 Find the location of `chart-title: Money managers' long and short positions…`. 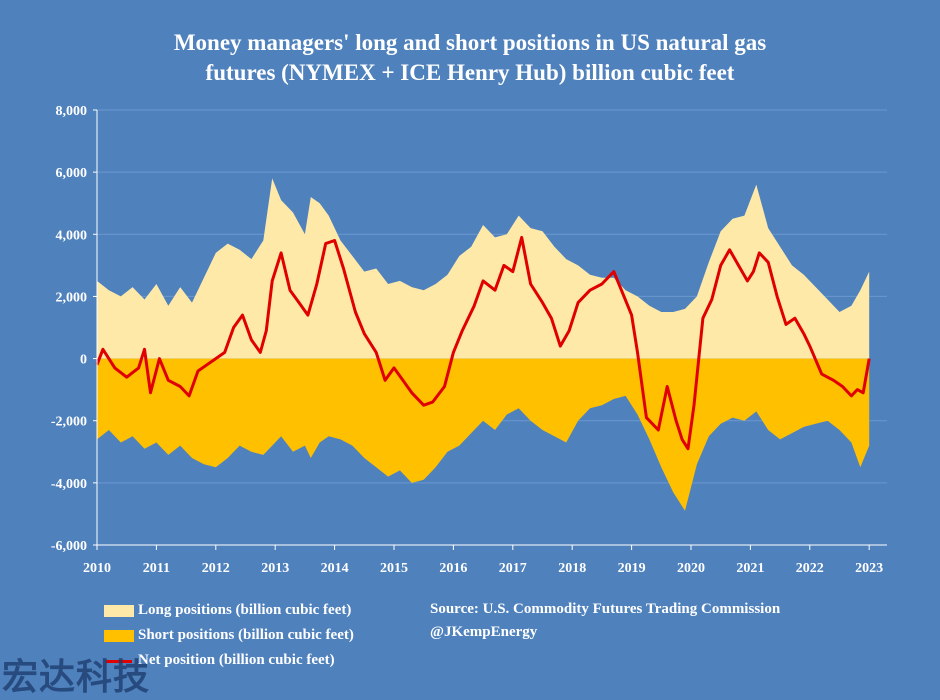

chart-title: Money managers' long and short positions… is located at coordinates (470, 58).